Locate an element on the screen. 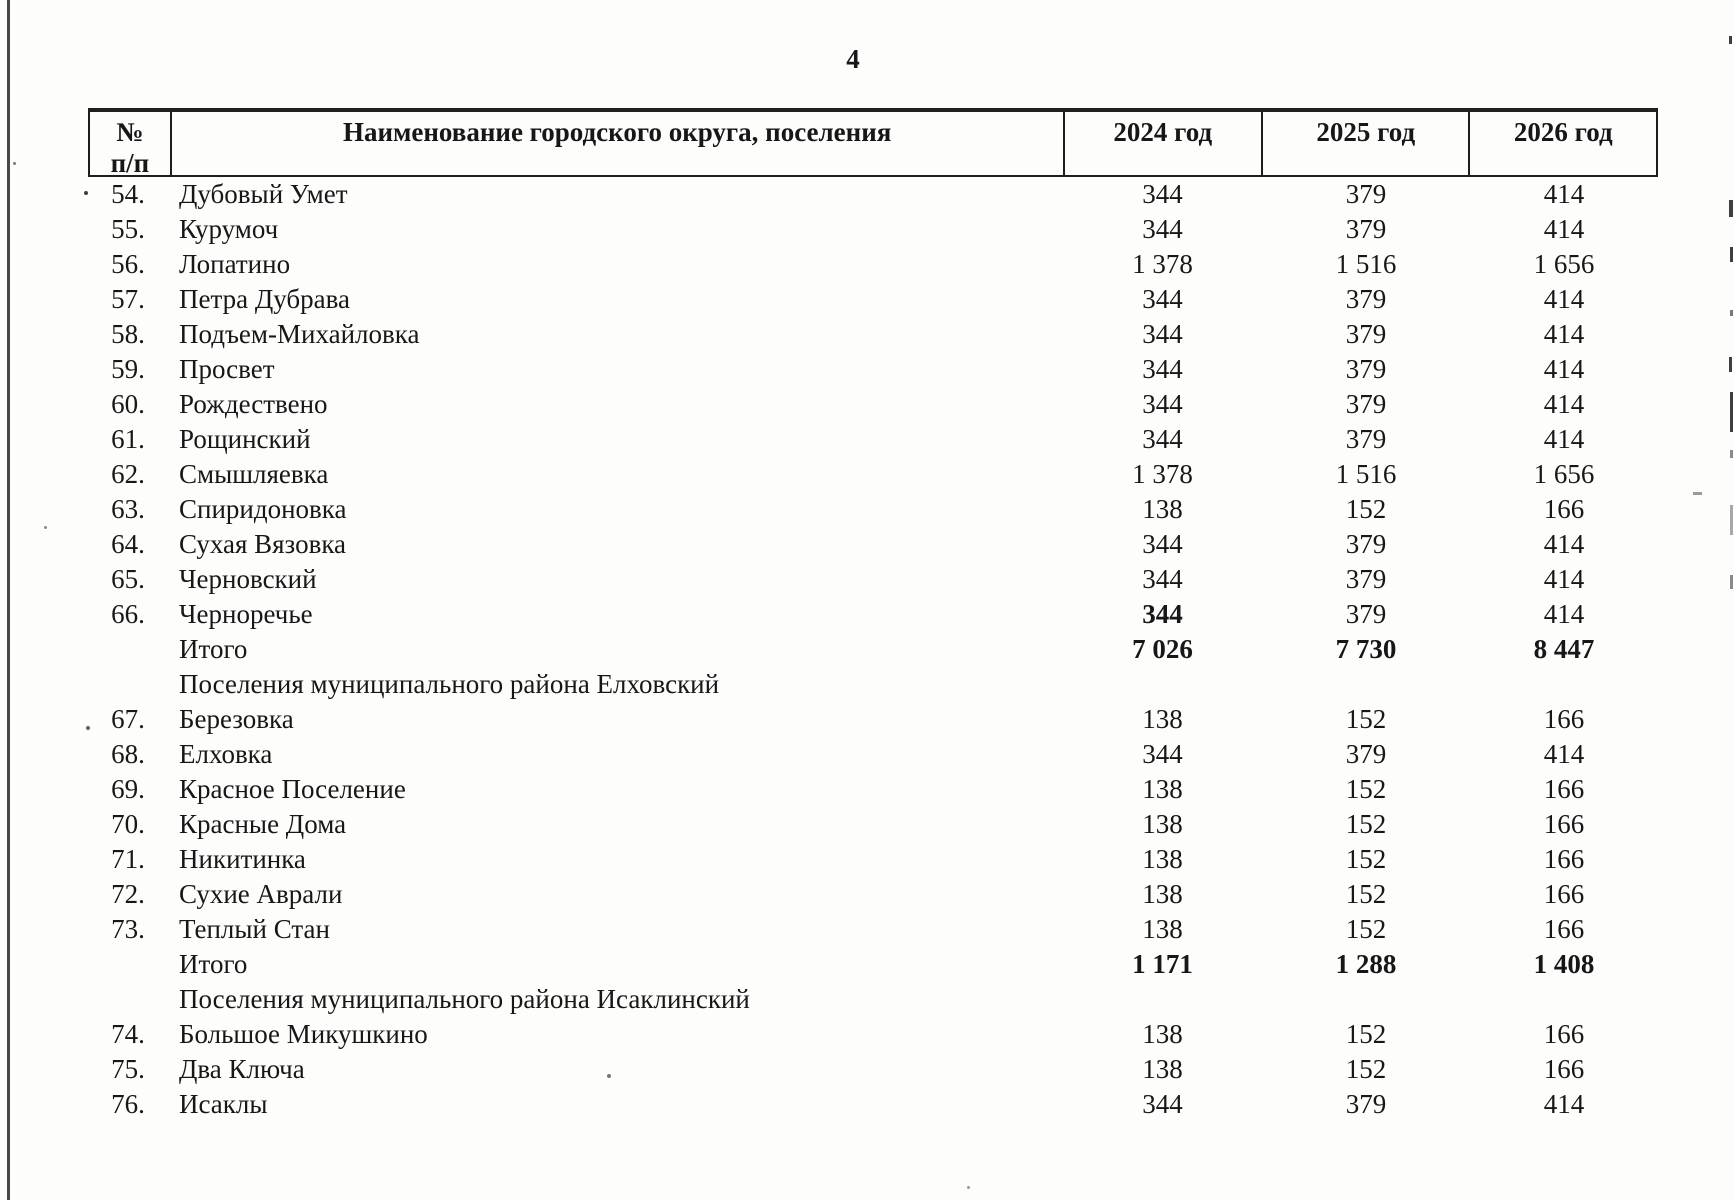  table-row: 64. Сухая Вязовка 344 379 414 is located at coordinates (873, 544).